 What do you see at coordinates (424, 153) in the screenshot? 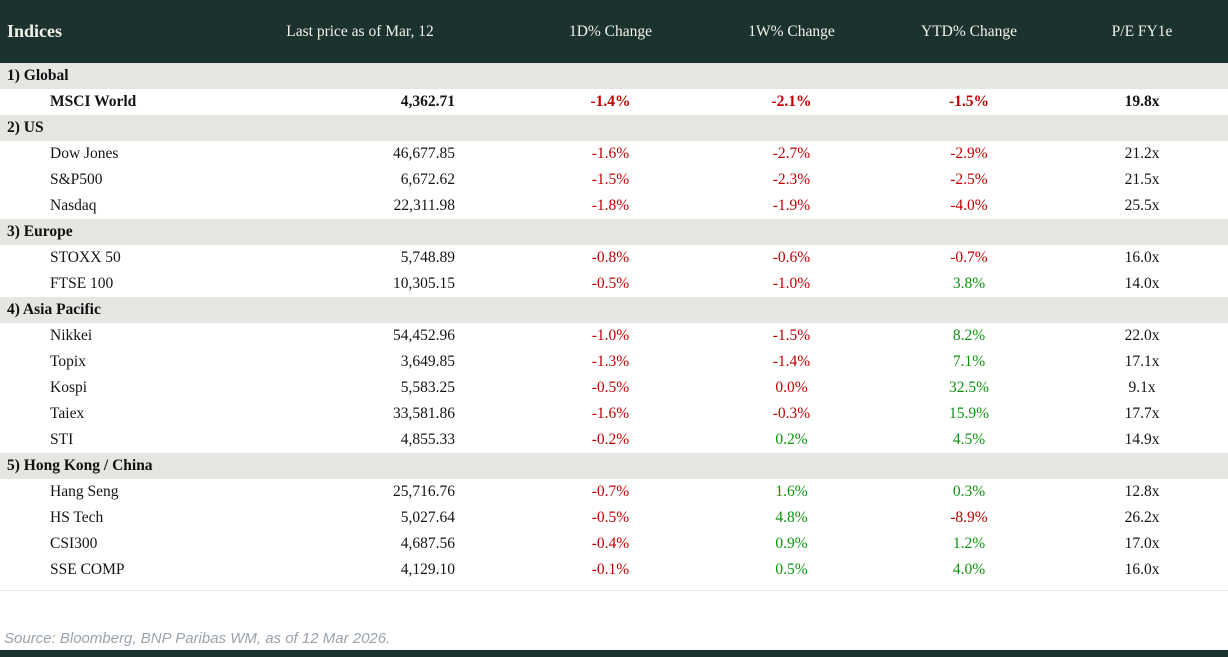
I see `last-price: 46,677.85` at bounding box center [424, 153].